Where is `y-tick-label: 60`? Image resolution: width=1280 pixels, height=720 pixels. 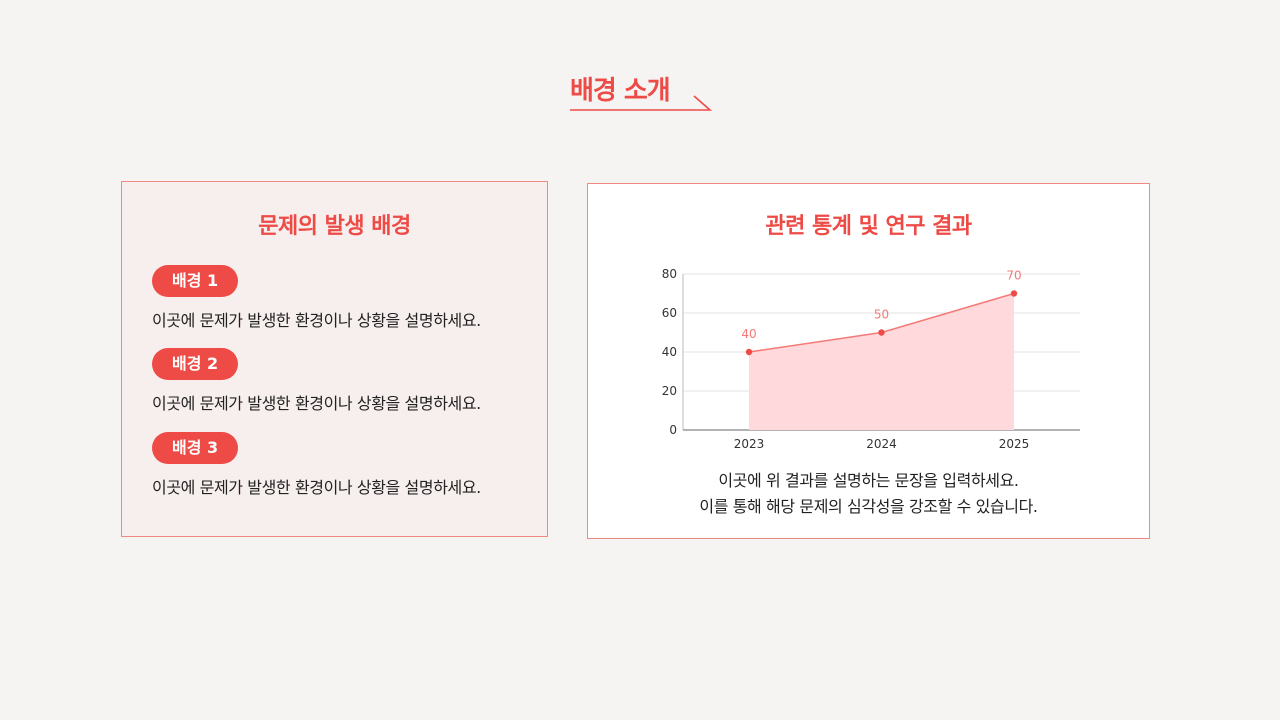 y-tick-label: 60 is located at coordinates (669, 313).